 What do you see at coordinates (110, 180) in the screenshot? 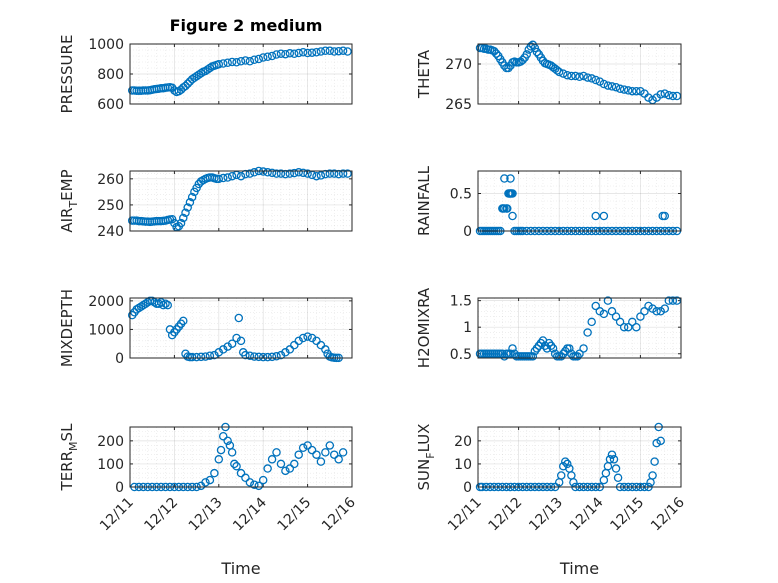
I see `y-tick-label: 260` at bounding box center [110, 180].